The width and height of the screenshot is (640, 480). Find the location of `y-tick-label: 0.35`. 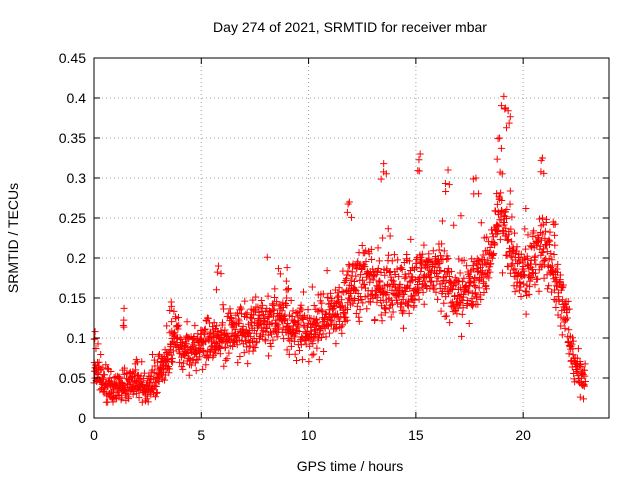

y-tick-label: 0.35 is located at coordinates (72, 138).